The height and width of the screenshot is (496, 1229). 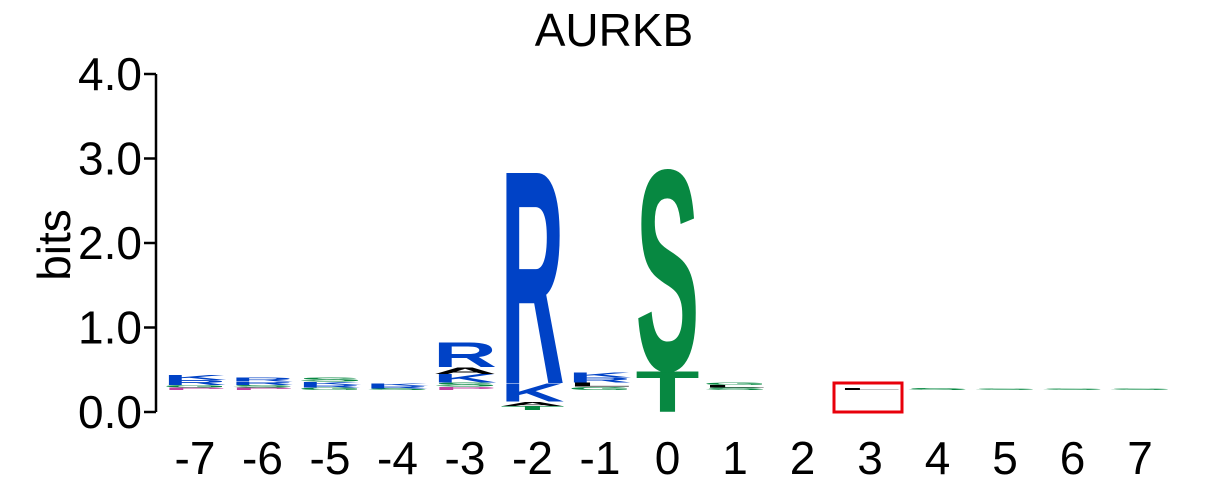 What do you see at coordinates (110, 412) in the screenshot?
I see `y-tick-label: 0.0` at bounding box center [110, 412].